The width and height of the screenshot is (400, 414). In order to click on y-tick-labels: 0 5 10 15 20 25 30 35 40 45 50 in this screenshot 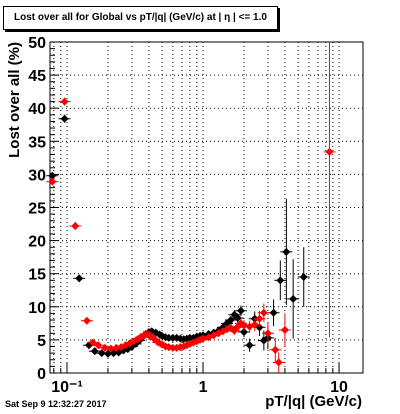, I will do `click(37, 209)`.